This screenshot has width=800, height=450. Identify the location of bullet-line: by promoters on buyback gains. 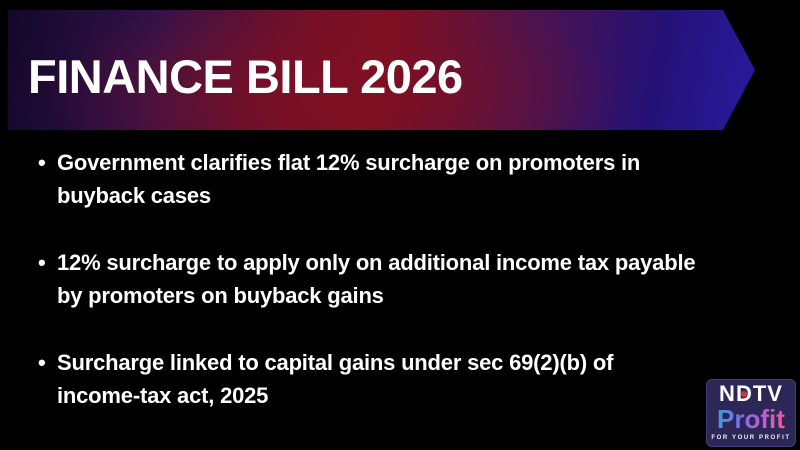
(220, 295).